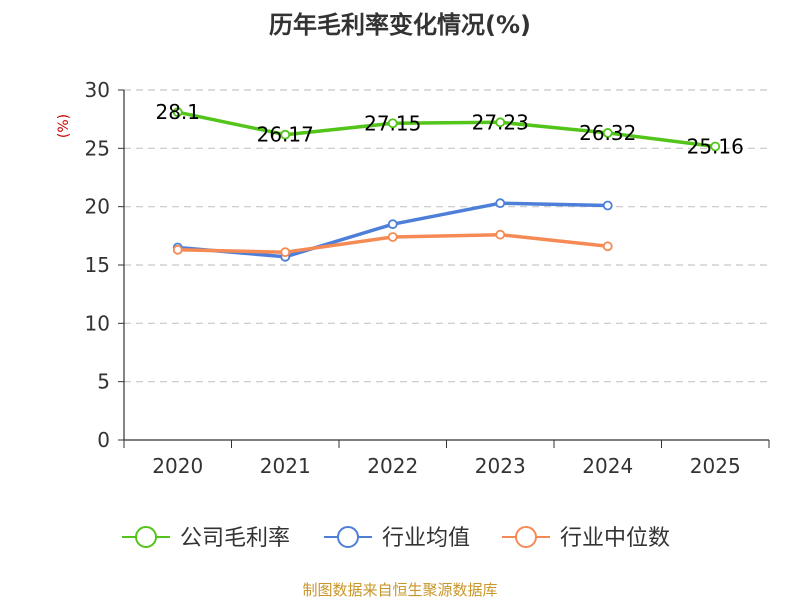 This screenshot has height=600, width=800. I want to click on legend: 公司毛利率 行业均值 行业中位数, so click(396, 538).